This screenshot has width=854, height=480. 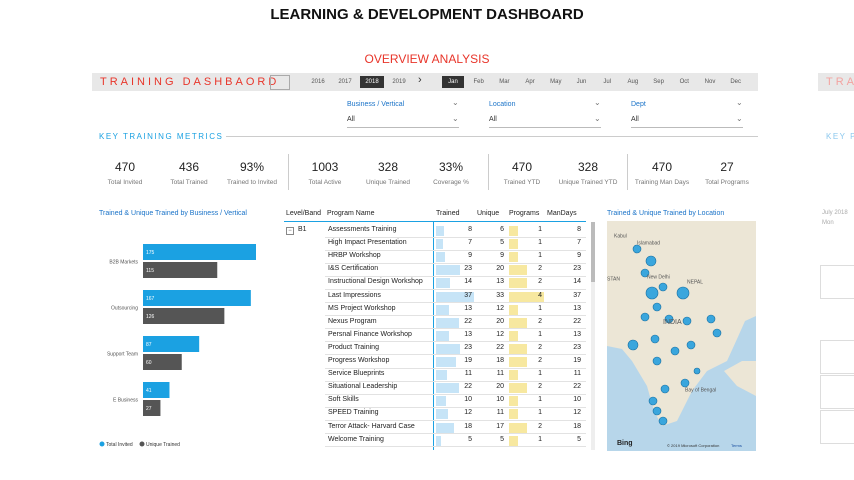 I want to click on month-button: May, so click(x=556, y=82).